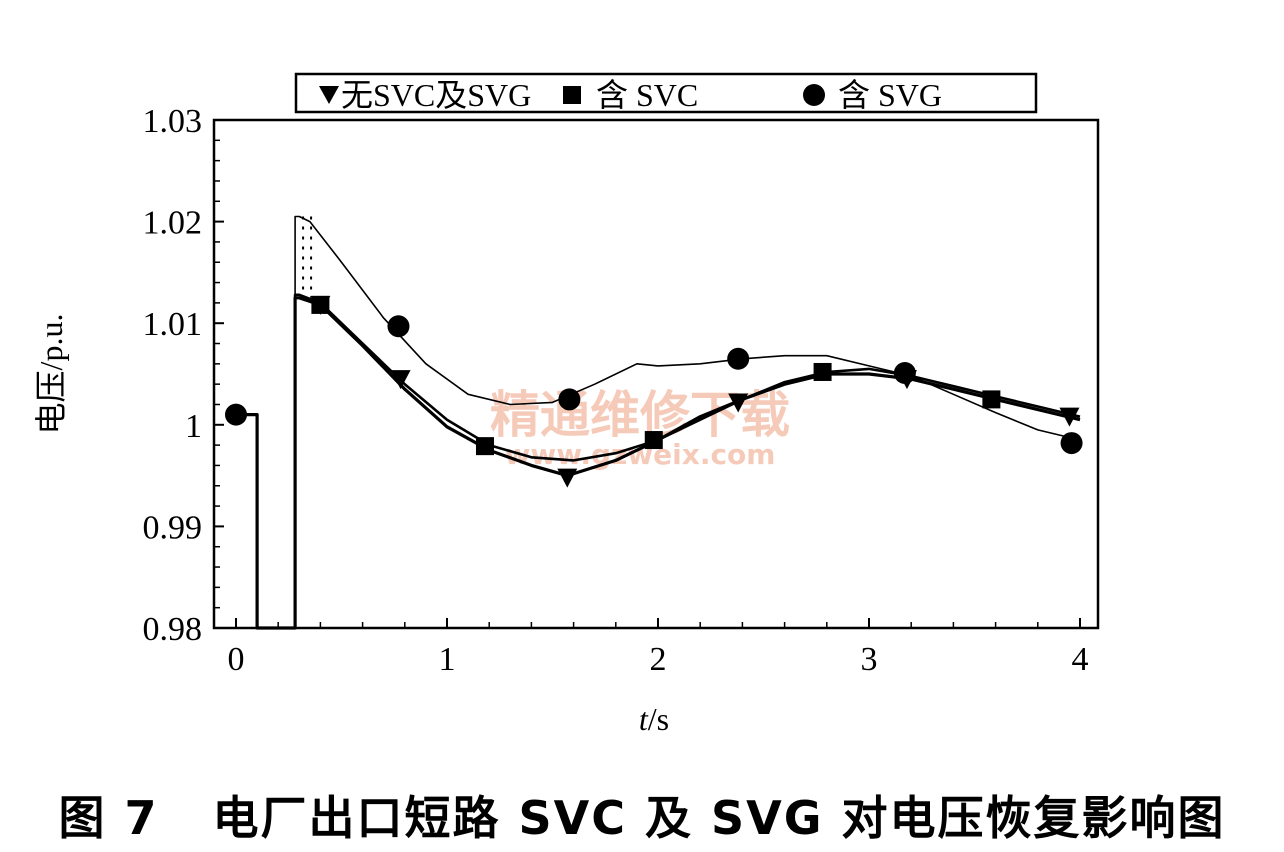  Describe the element at coordinates (642, 818) in the screenshot. I see `figure-caption: 图 7 电厂出口短路 SVC 及 SVG 对电压恢复影响图` at that location.